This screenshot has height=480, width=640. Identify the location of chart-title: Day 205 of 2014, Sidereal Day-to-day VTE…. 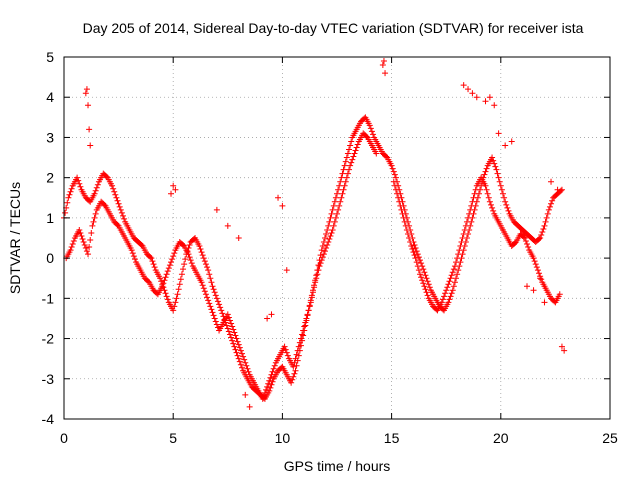
(333, 28).